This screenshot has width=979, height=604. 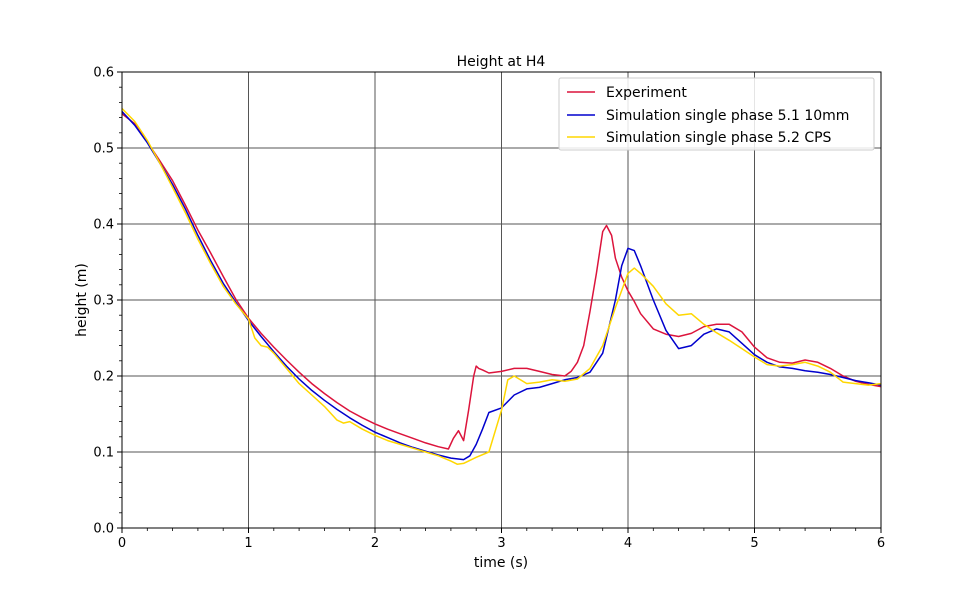 I want to click on x-tick-label: 4, so click(x=628, y=543).